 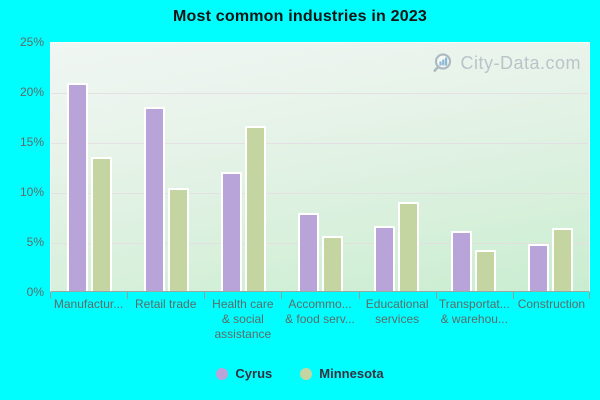 I want to click on x-axis-label: Educational services, so click(x=397, y=311).